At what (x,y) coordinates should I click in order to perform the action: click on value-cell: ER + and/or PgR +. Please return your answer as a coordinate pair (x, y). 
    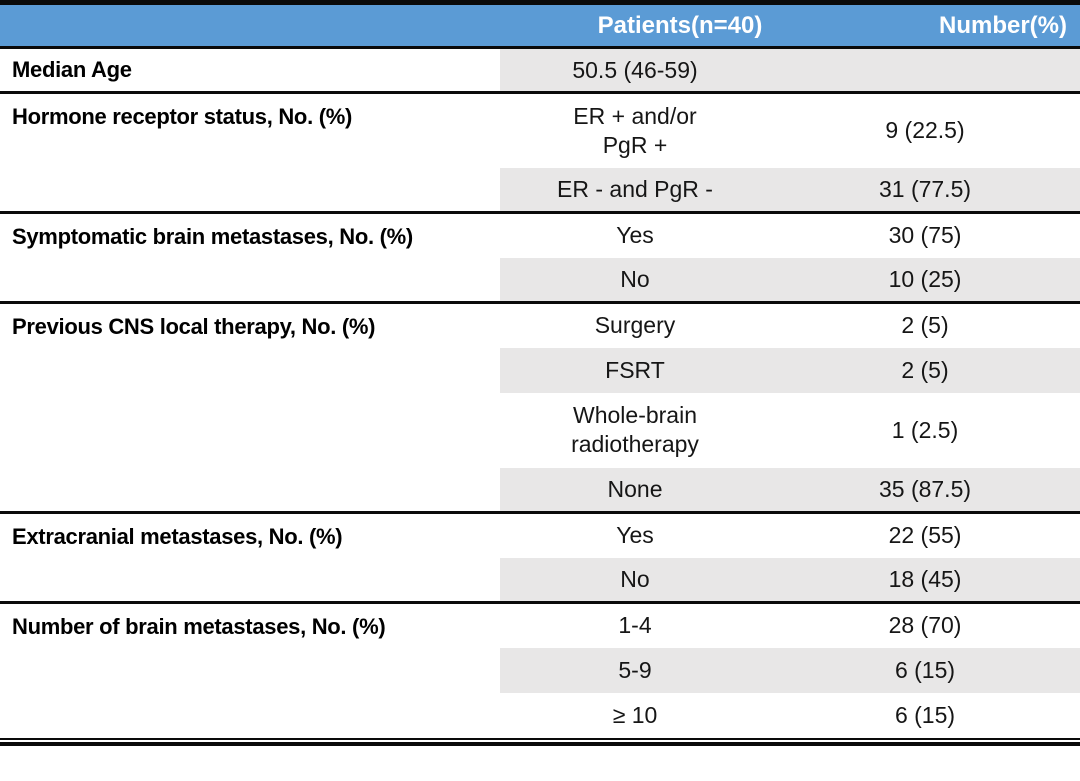
    Looking at the image, I should click on (635, 129).